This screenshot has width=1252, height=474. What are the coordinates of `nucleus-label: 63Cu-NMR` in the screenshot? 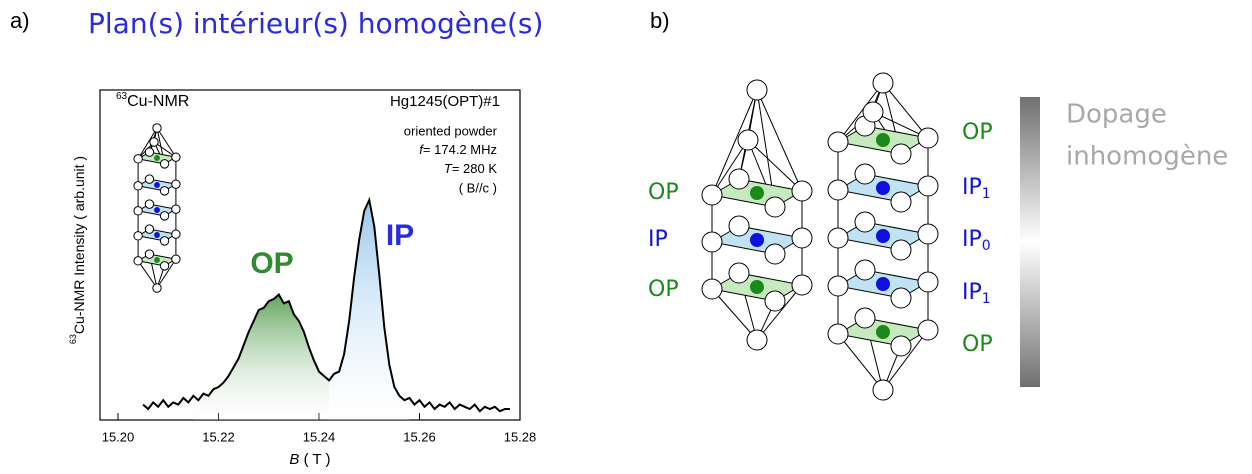 It's located at (152, 101).